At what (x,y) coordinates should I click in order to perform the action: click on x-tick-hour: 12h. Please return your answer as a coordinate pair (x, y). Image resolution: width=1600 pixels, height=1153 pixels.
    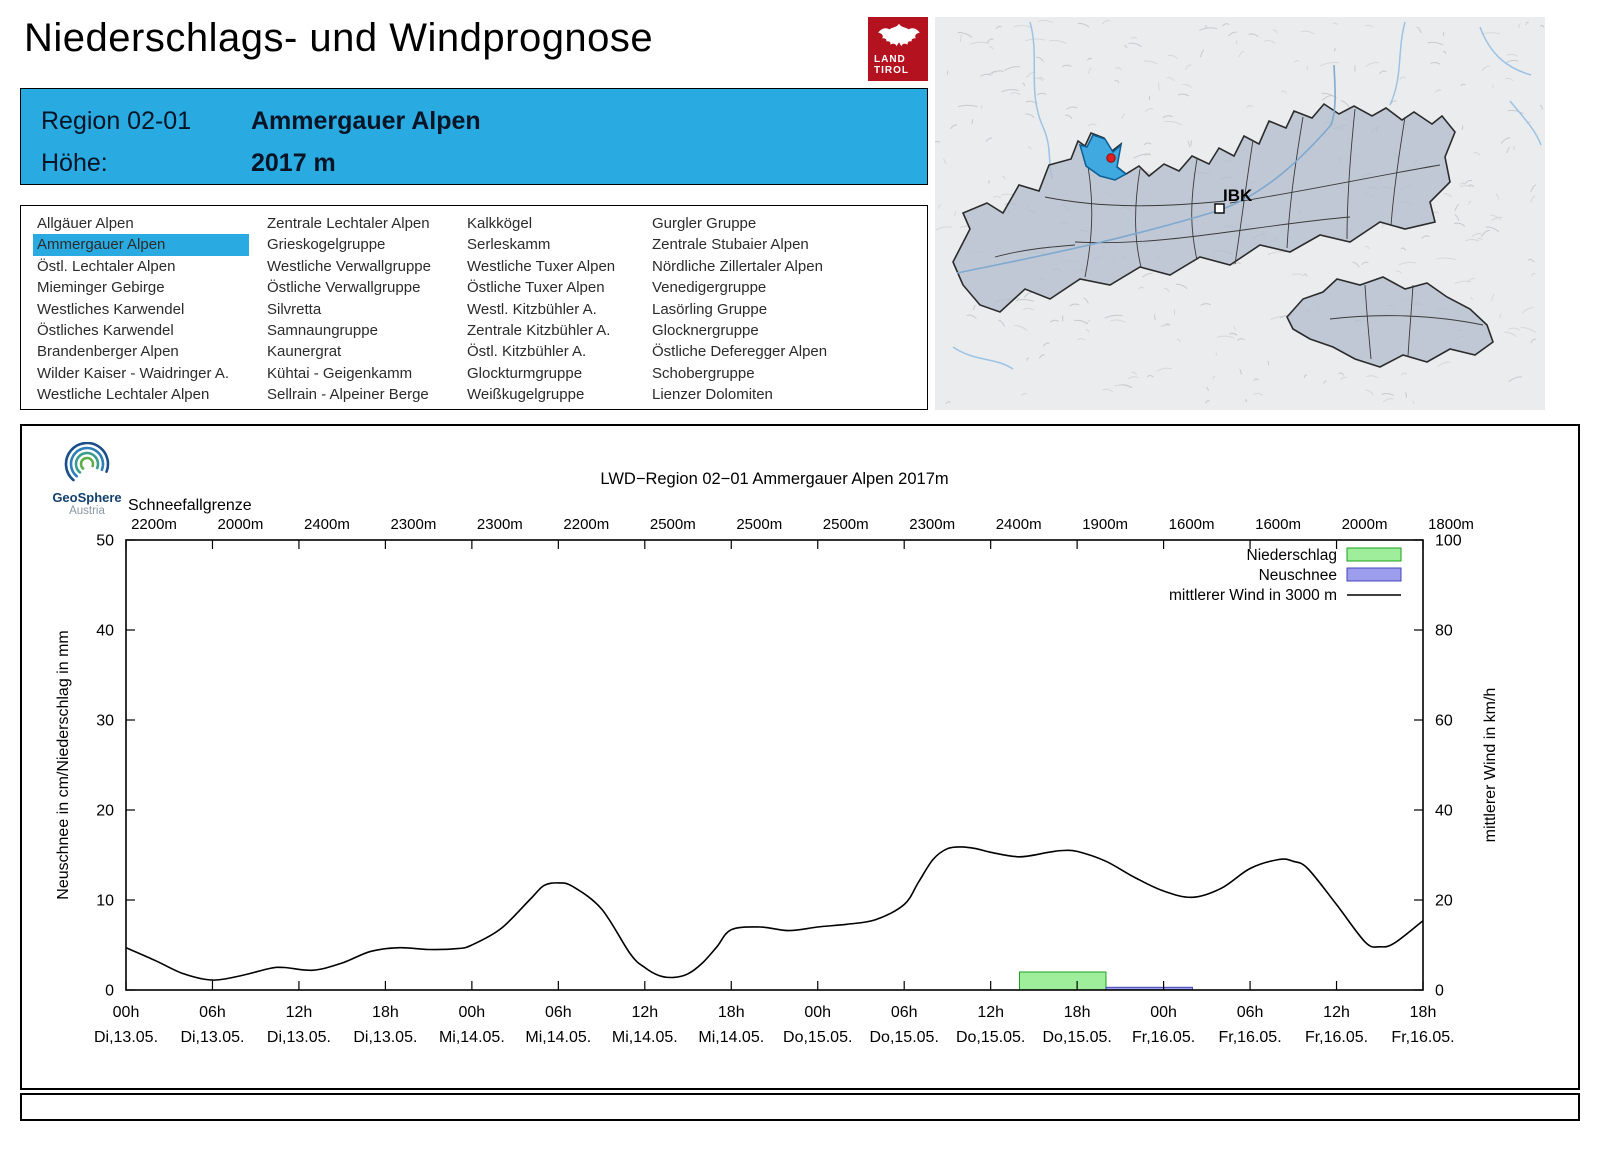
    Looking at the image, I should click on (644, 1012).